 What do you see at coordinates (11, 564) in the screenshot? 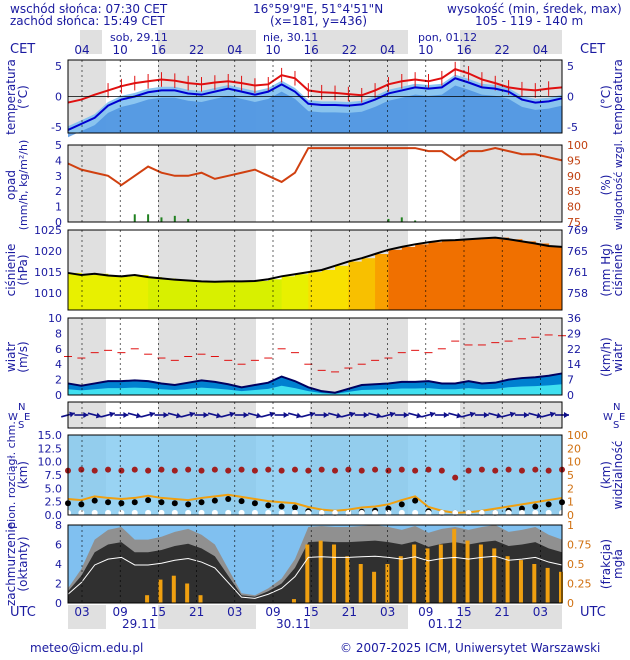
I see `cloud-ylabel: zachmurzenie` at bounding box center [11, 564].